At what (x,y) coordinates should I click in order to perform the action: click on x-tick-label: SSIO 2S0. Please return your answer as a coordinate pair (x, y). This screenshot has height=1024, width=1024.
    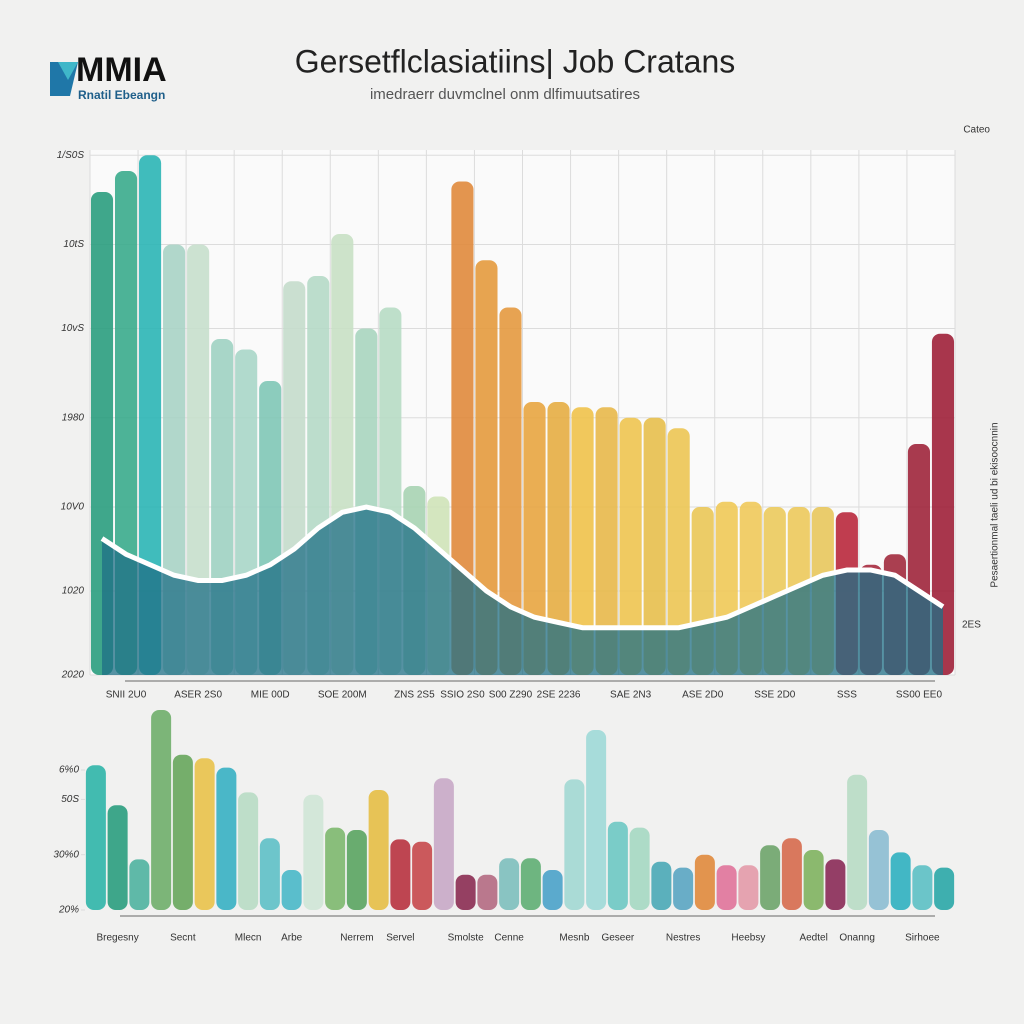
    Looking at the image, I should click on (462, 695).